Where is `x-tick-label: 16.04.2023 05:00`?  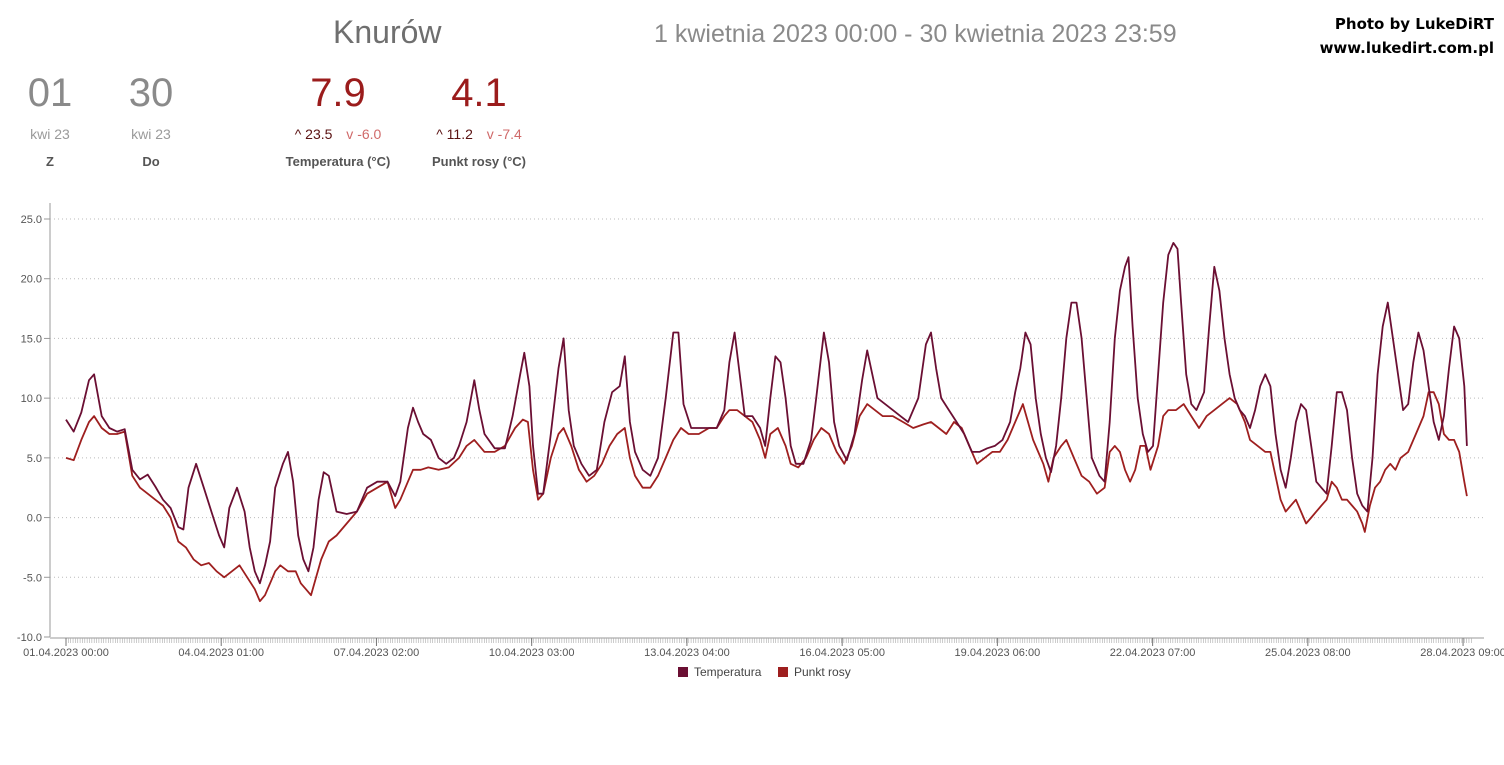 x-tick-label: 16.04.2023 05:00 is located at coordinates (842, 653).